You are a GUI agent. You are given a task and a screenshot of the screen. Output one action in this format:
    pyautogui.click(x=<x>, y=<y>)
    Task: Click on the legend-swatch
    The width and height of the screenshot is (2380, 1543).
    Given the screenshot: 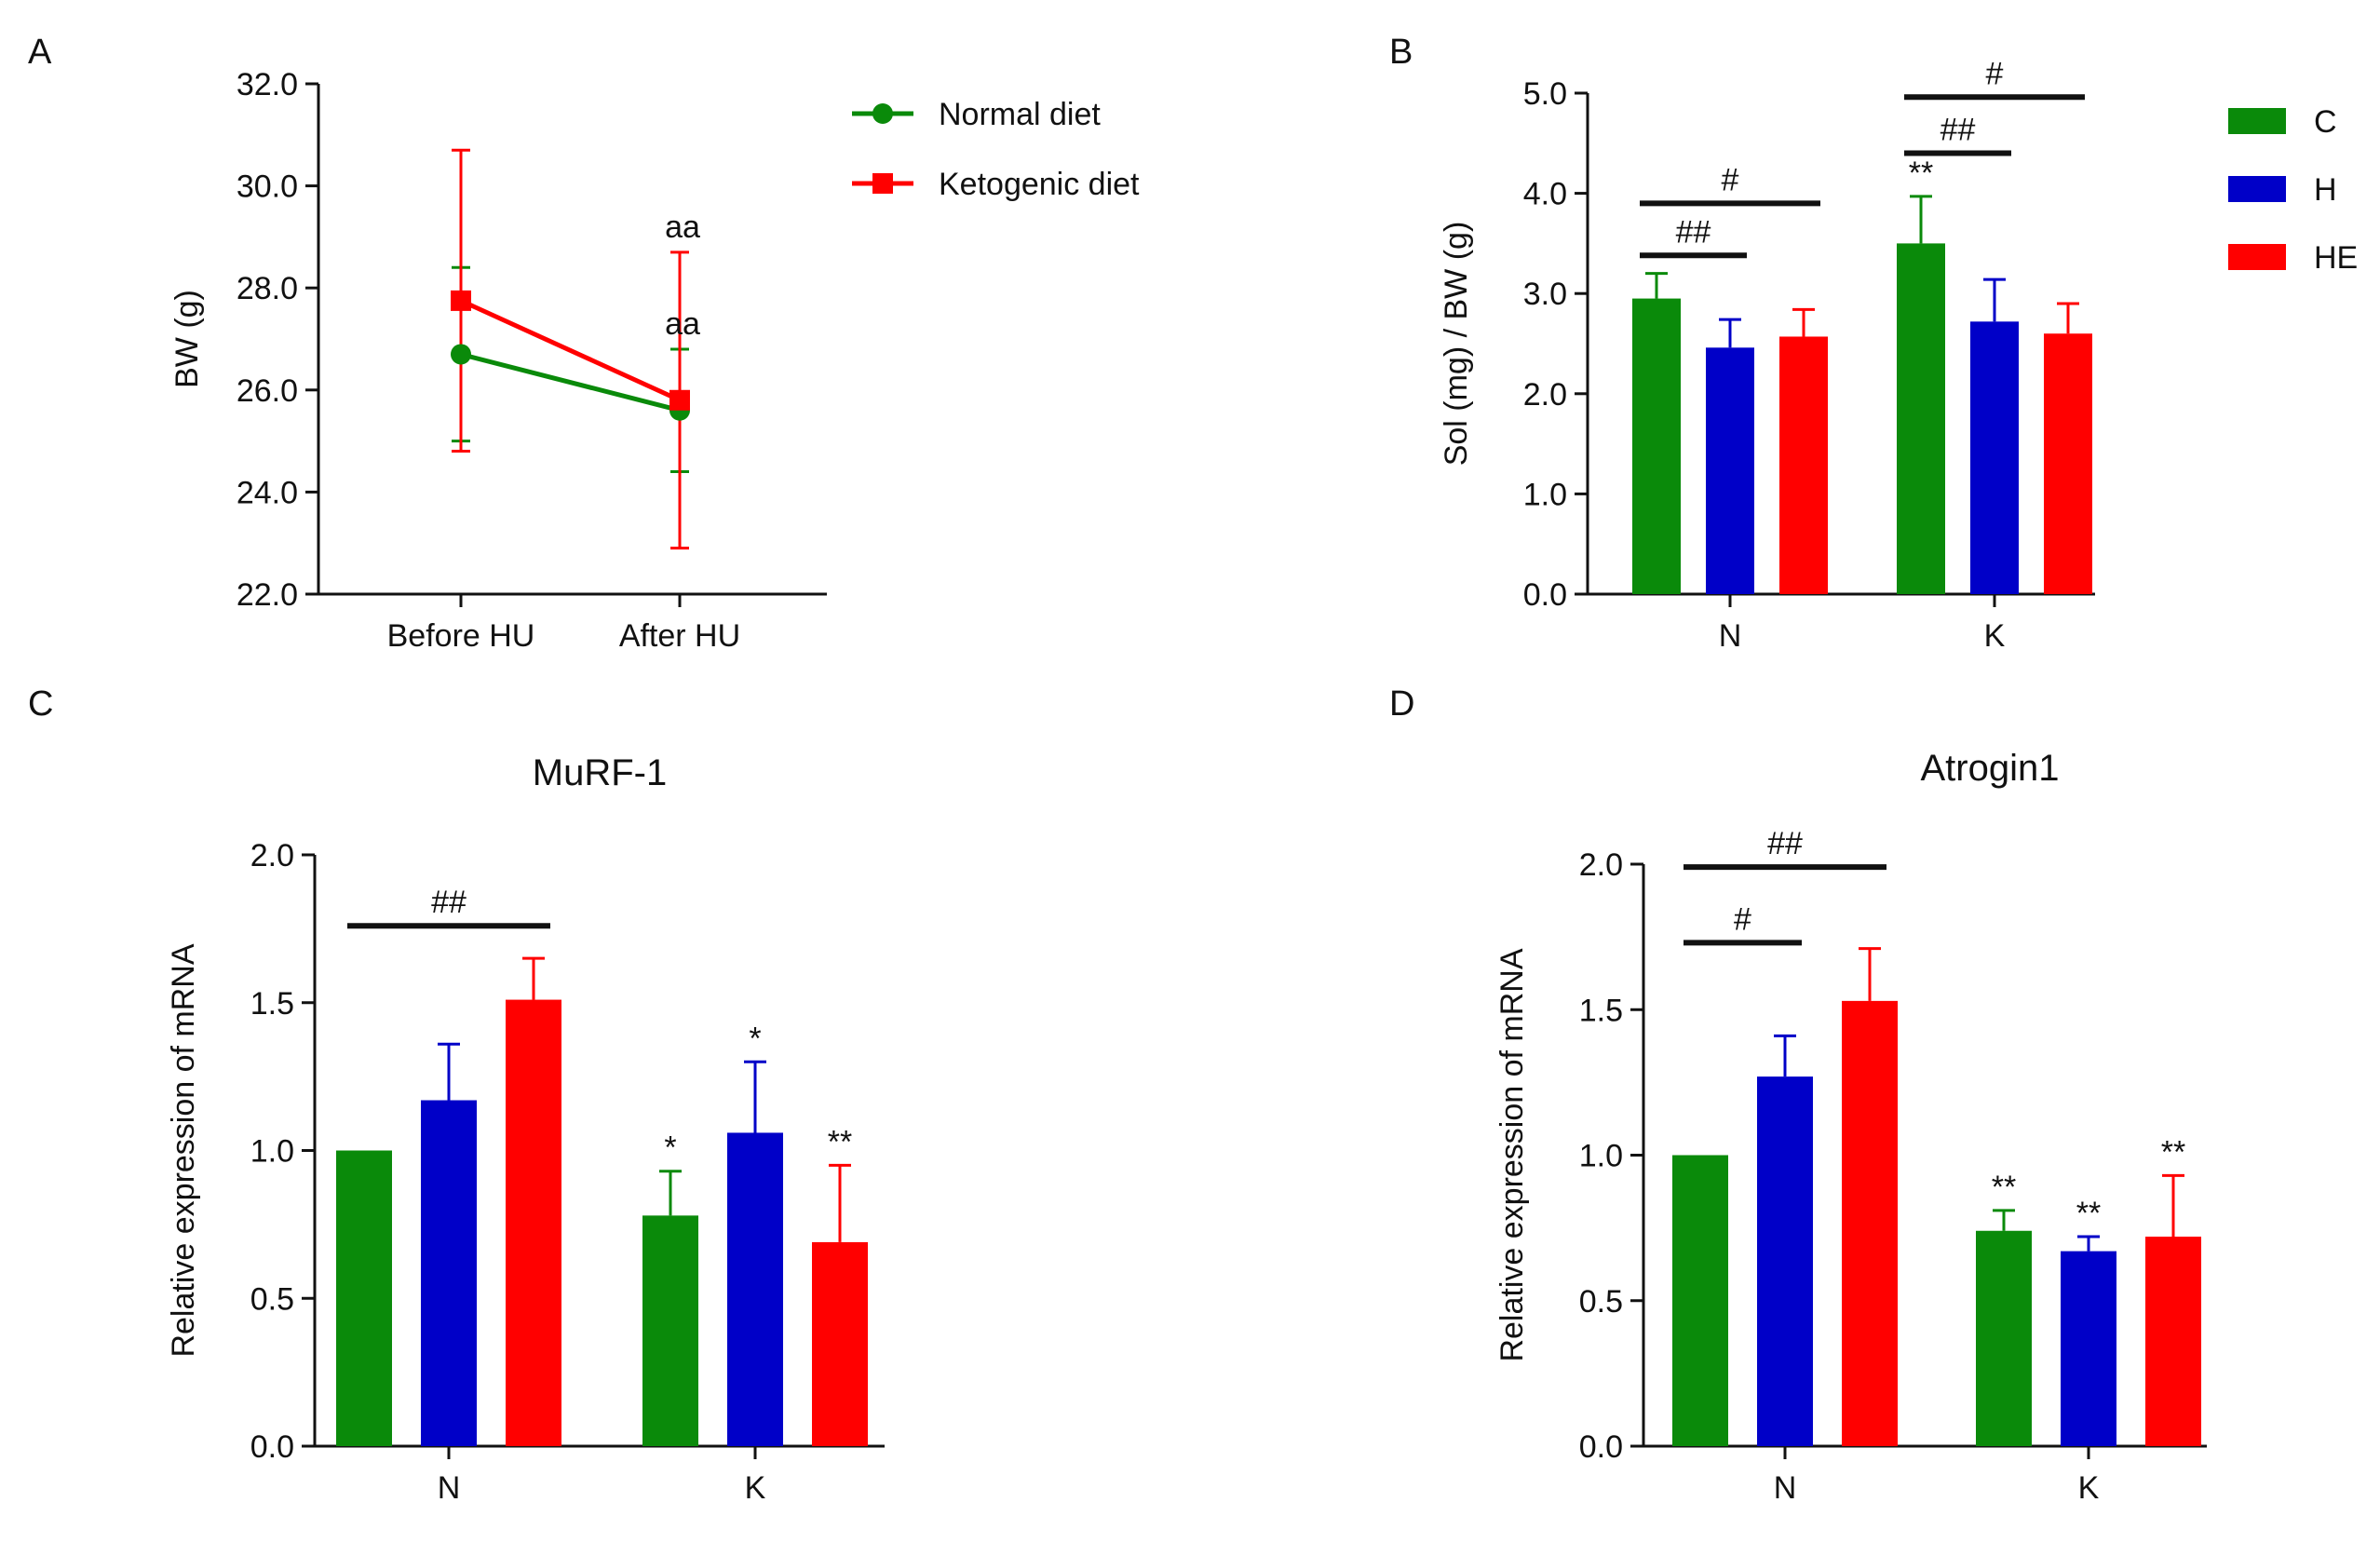 What is the action you would take?
    pyautogui.click(x=2257, y=189)
    